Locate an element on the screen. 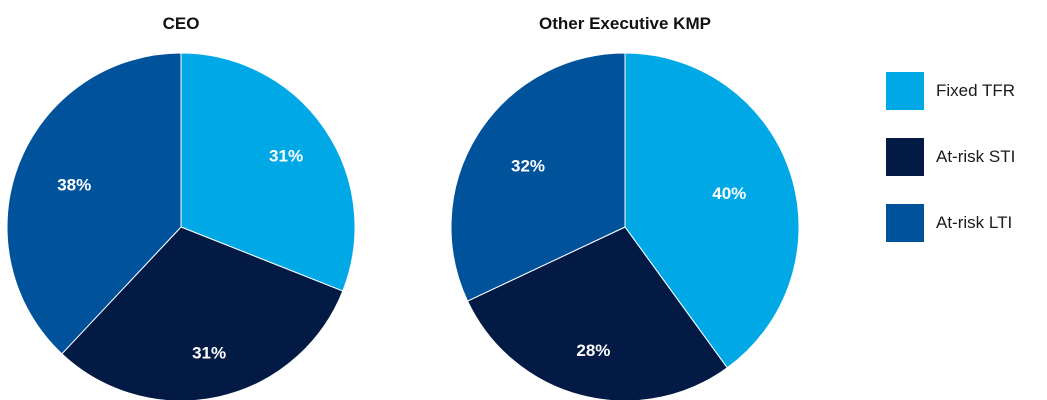 The height and width of the screenshot is (400, 1047). pie-label-ceo-at-risk-sti: 31% is located at coordinates (209, 353).